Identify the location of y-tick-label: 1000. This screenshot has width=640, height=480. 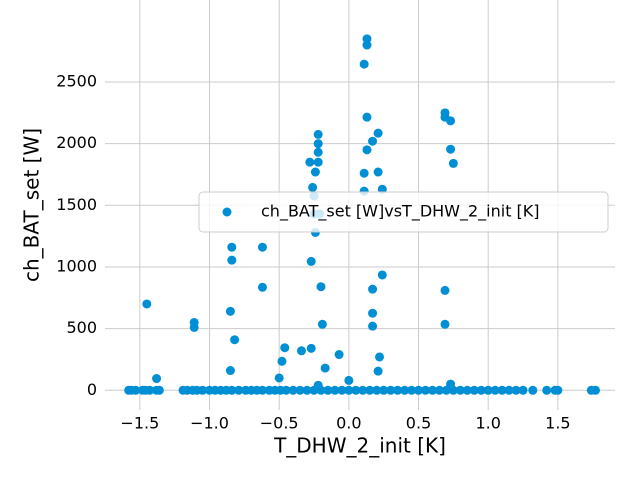
(76, 265).